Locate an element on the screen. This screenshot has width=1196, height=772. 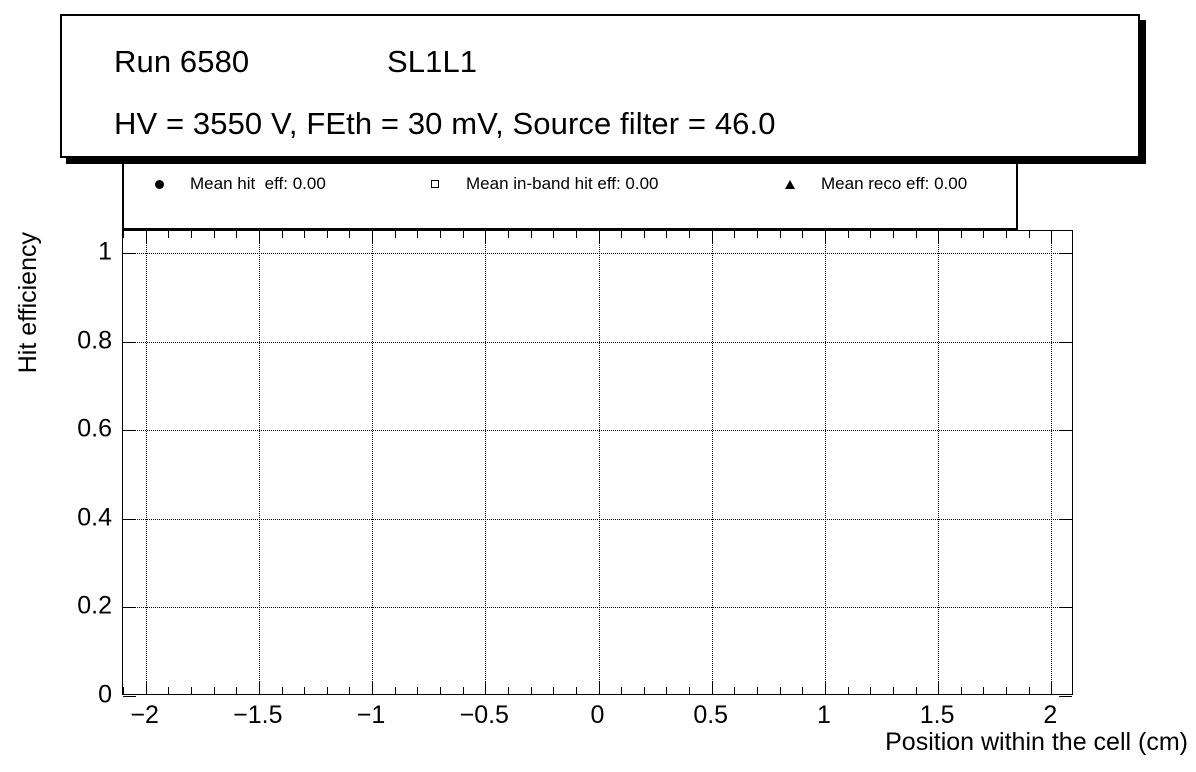
legend-label-reco-eff: Mean reco eff: 0.00 is located at coordinates (894, 183).